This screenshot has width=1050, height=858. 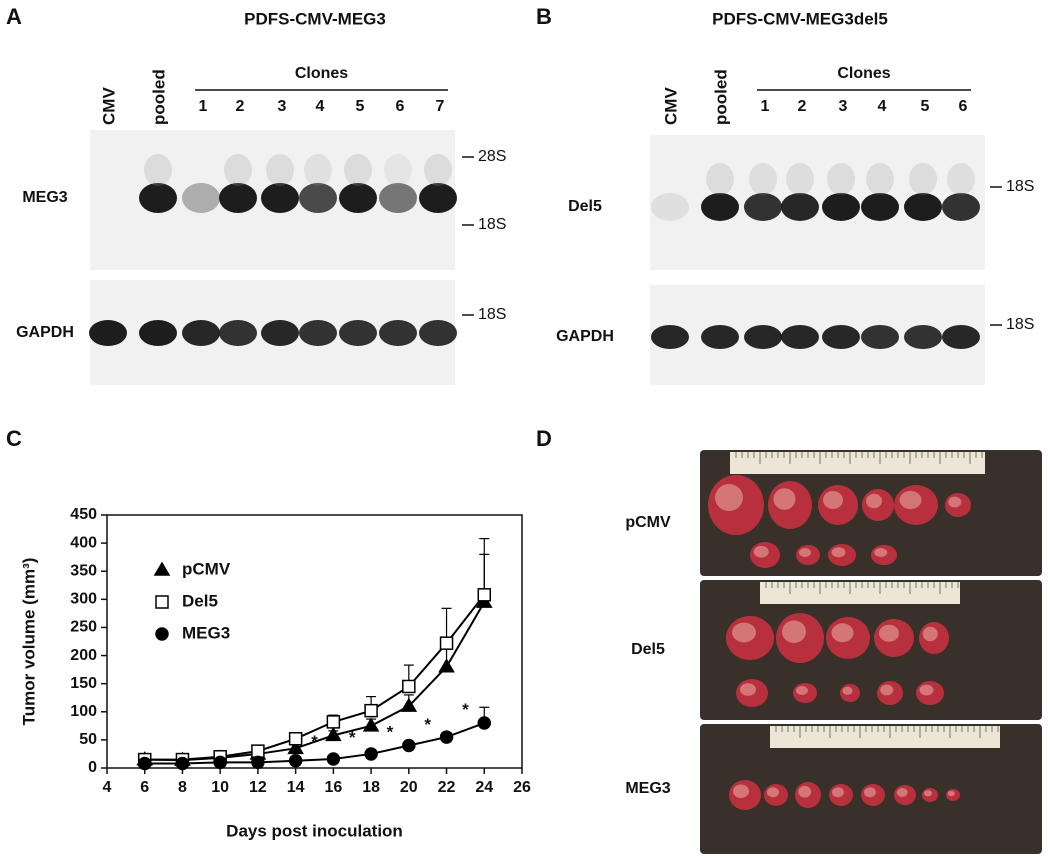 I want to click on row-label: MEG3, so click(x=44, y=197).